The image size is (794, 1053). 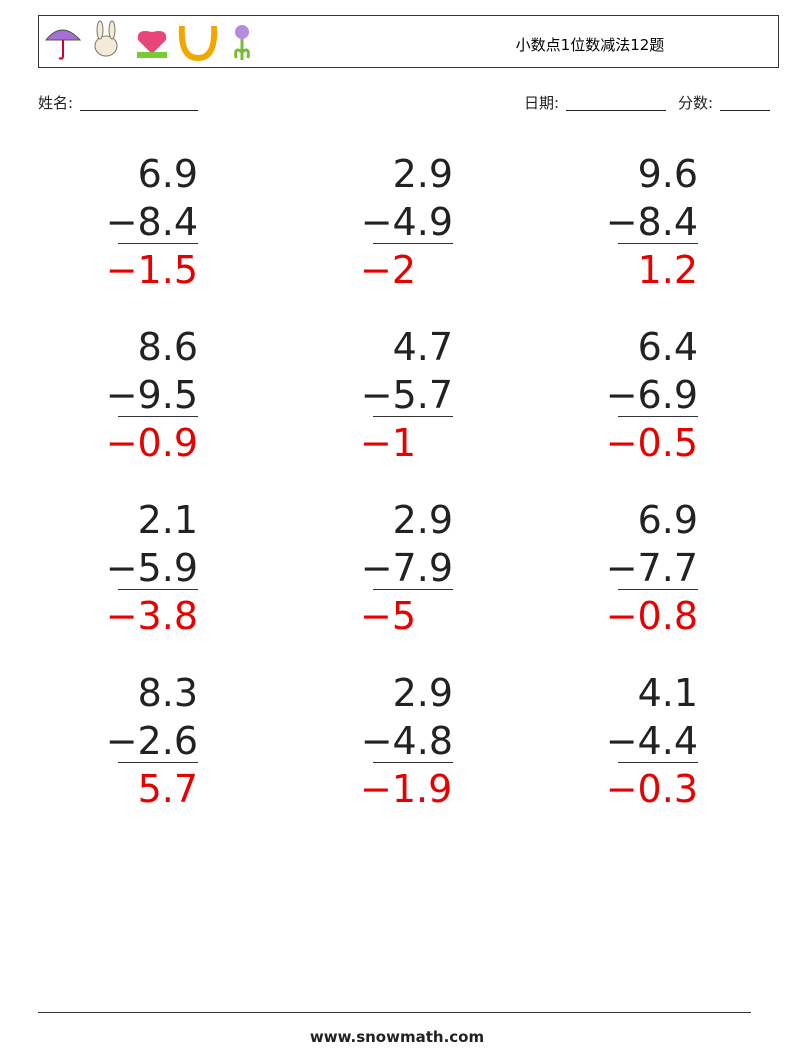 What do you see at coordinates (167, 520) in the screenshot?
I see `minuend: 2.1` at bounding box center [167, 520].